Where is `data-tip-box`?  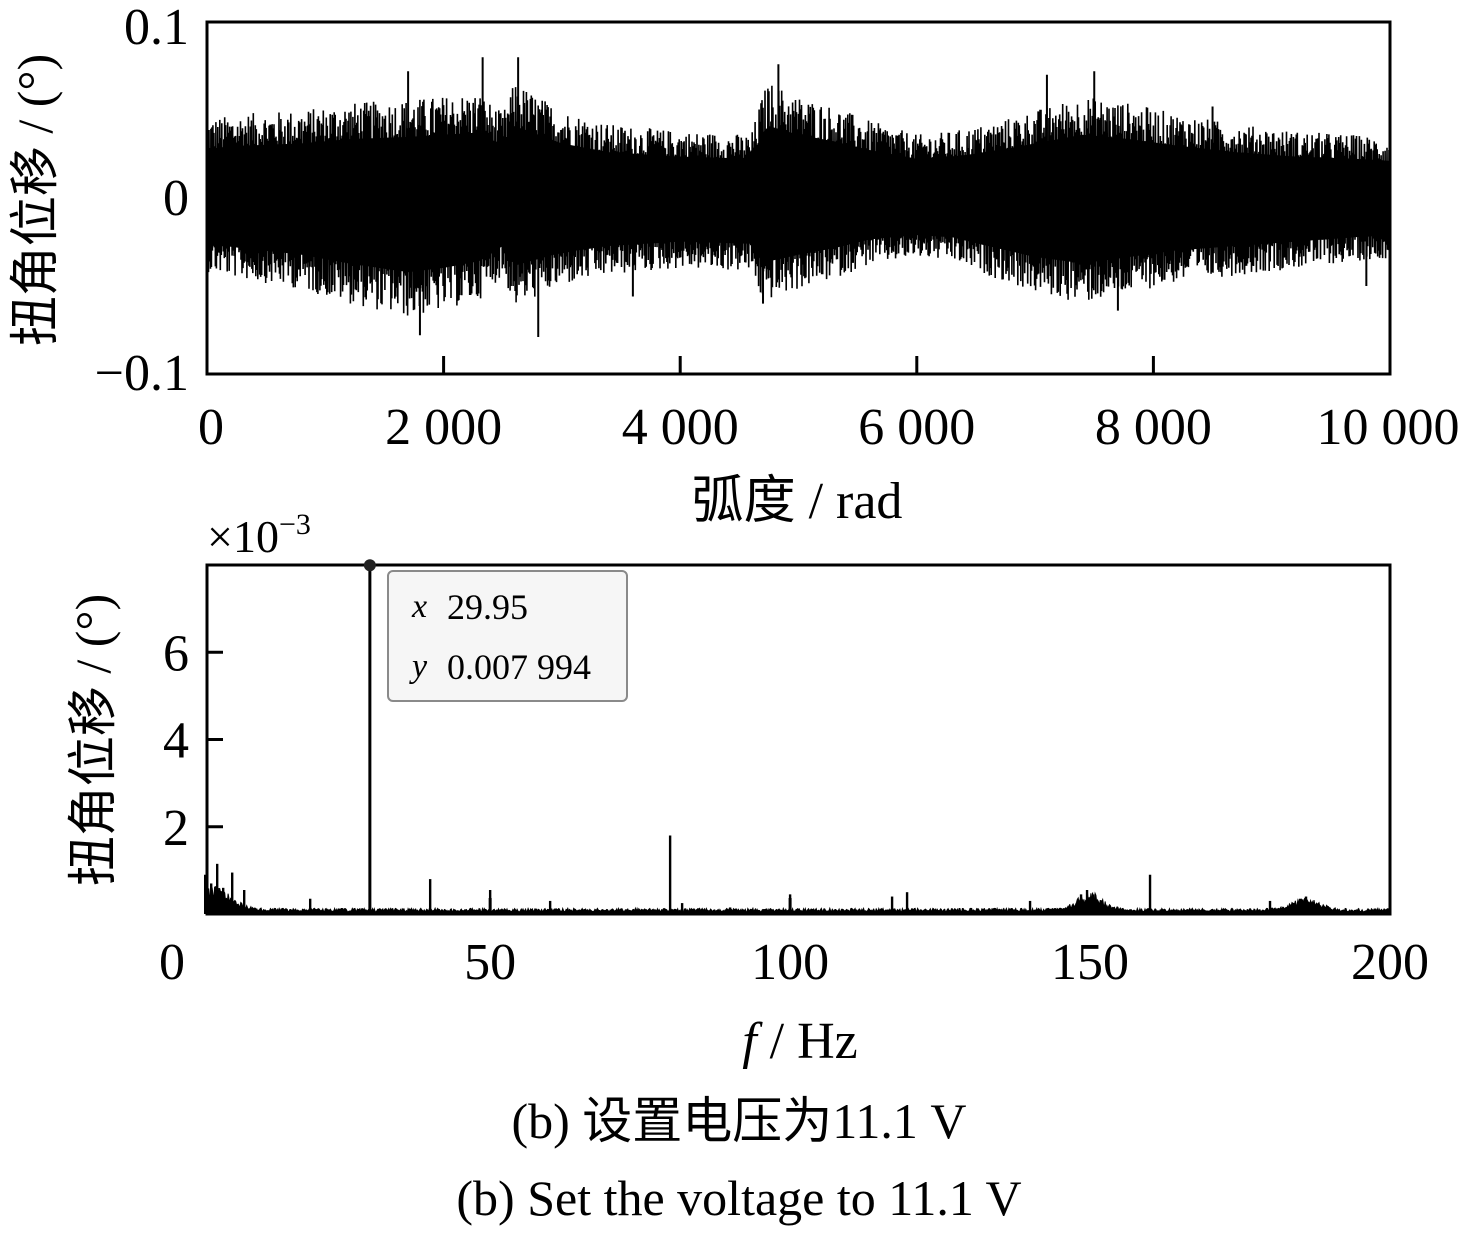
data-tip-box is located at coordinates (507, 636).